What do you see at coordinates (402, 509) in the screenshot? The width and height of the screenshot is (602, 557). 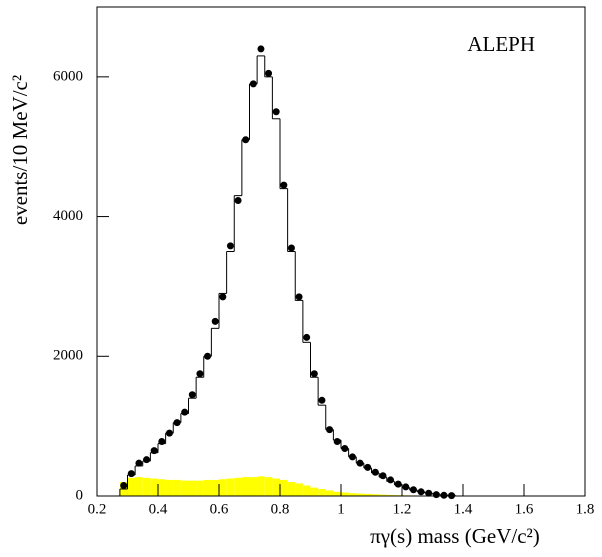 I see `x-tick-label: 1.2` at bounding box center [402, 509].